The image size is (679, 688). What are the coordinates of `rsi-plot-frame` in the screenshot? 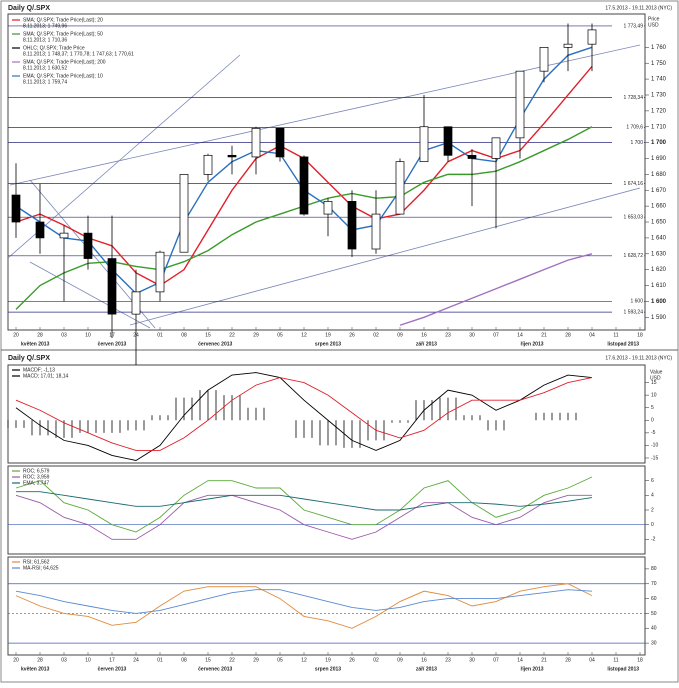 It's located at (326, 606).